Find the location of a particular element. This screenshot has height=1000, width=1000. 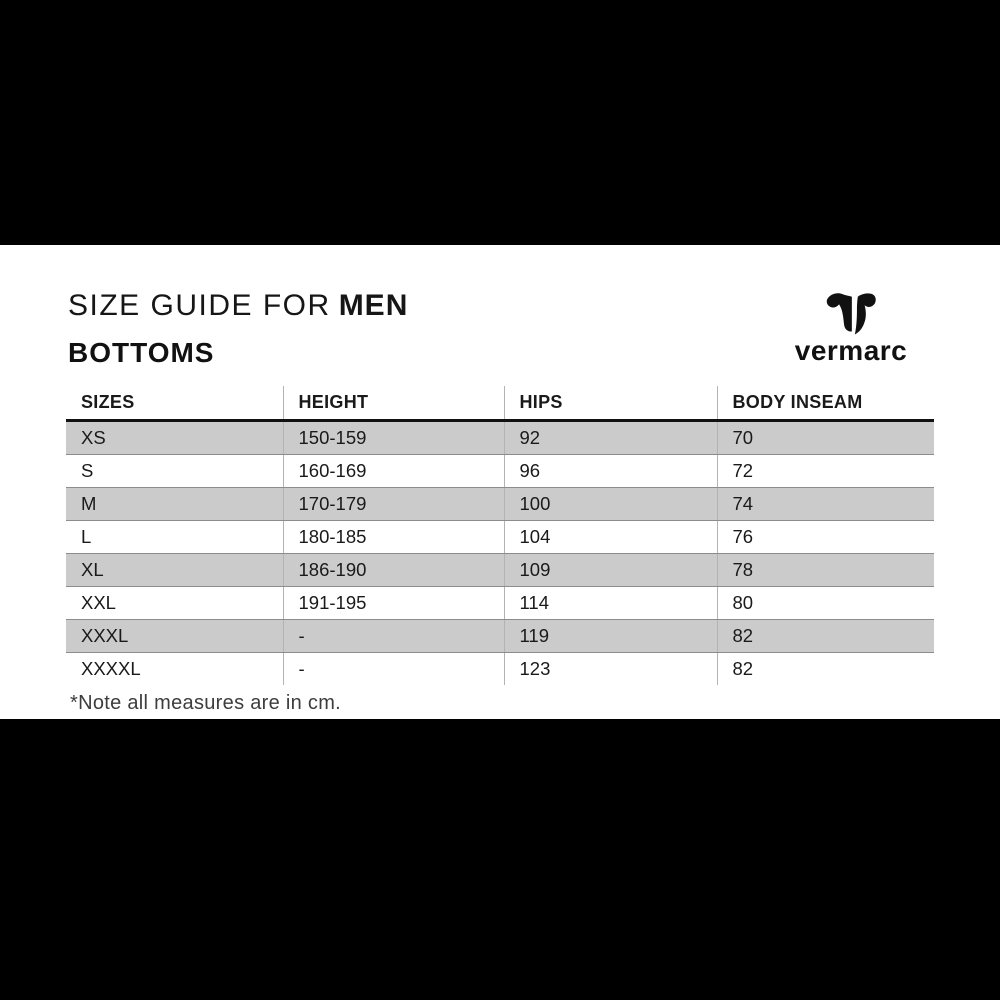

cell-hips: 109 is located at coordinates (611, 570).